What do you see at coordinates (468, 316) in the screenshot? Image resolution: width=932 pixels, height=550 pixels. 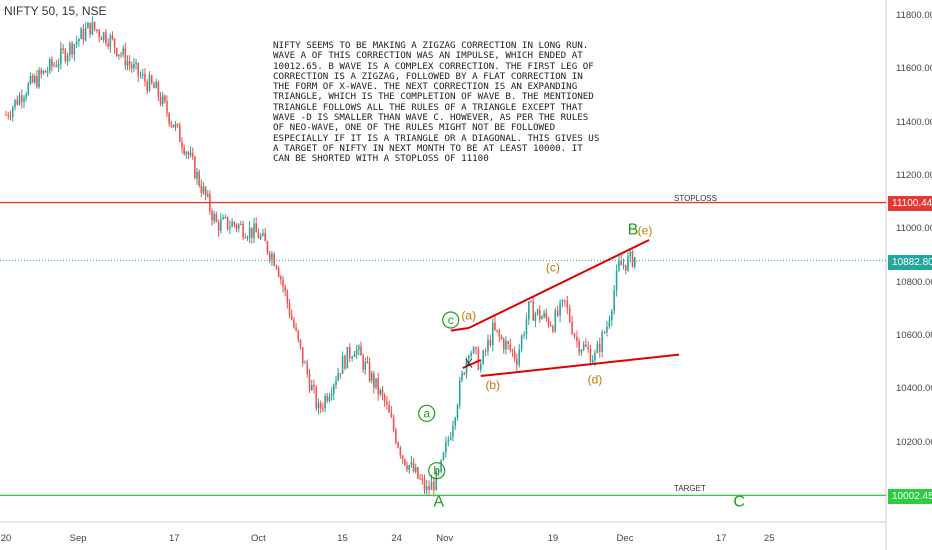 I see `wave-label: (a)` at bounding box center [468, 316].